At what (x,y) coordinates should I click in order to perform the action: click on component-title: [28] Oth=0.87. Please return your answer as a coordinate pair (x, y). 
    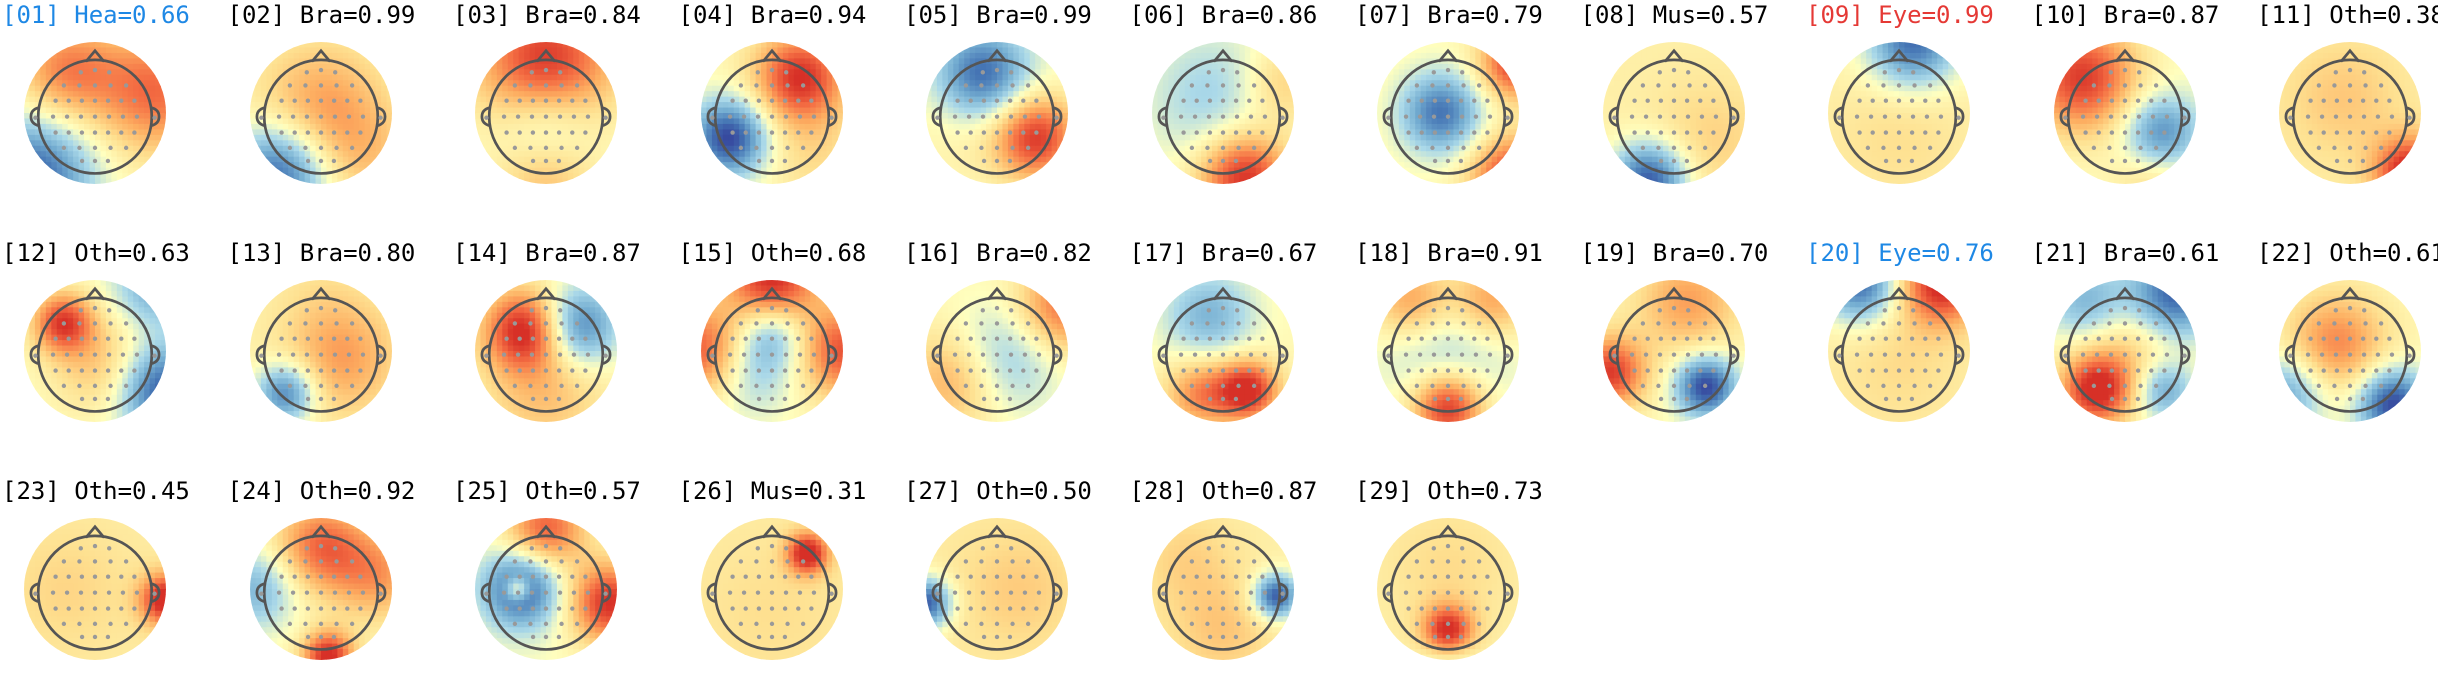
    Looking at the image, I should click on (1224, 491).